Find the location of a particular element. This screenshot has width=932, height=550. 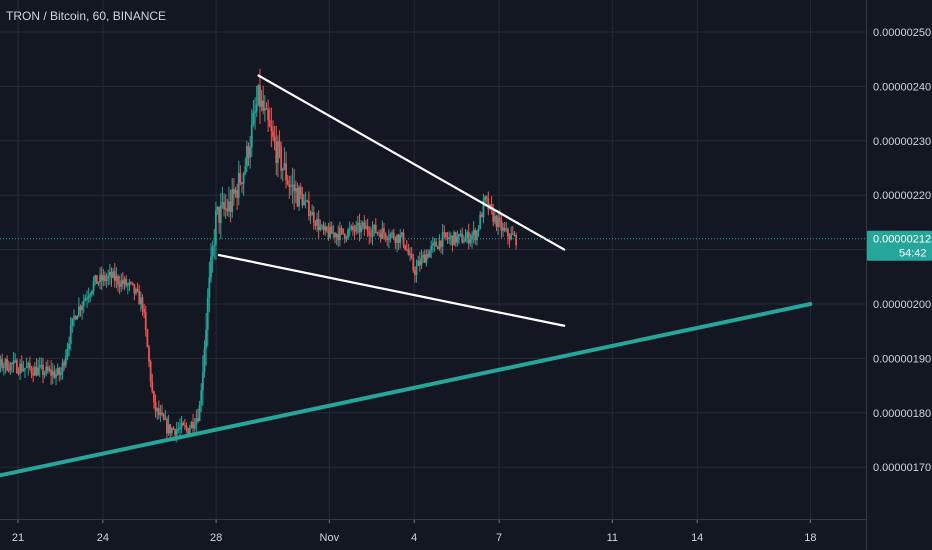

y-tick-label: 0.00000170 is located at coordinates (902, 468).